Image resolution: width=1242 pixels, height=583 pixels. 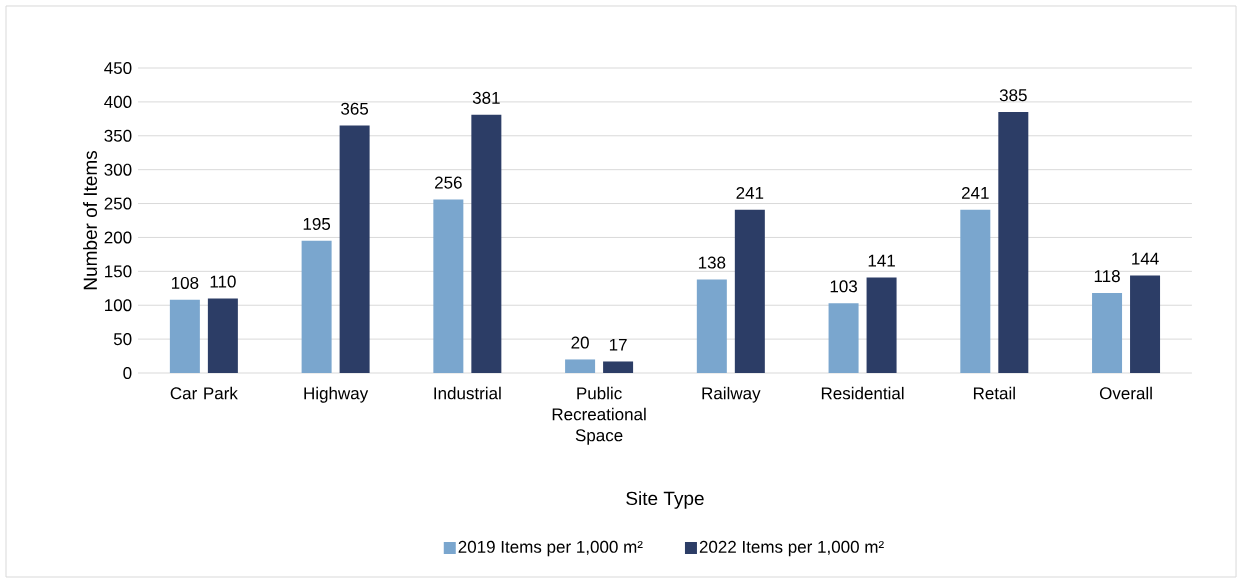 I want to click on data-label: 144, so click(x=1145, y=258).